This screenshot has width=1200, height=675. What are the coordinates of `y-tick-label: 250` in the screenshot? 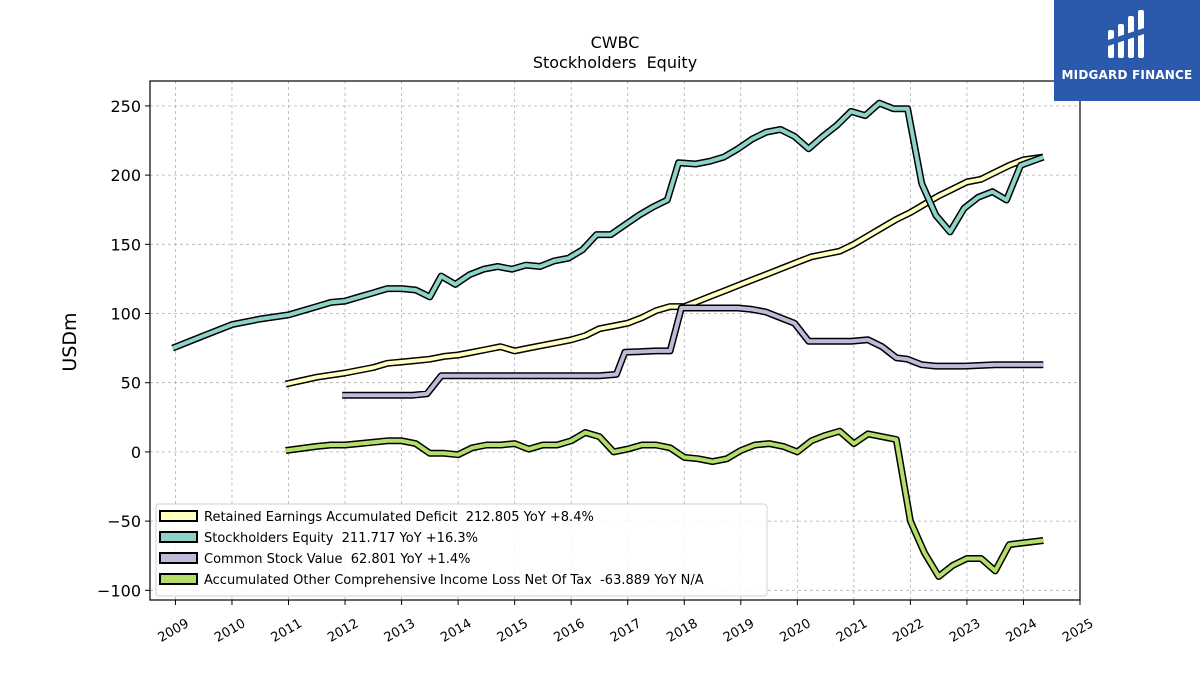 It's located at (125, 106).